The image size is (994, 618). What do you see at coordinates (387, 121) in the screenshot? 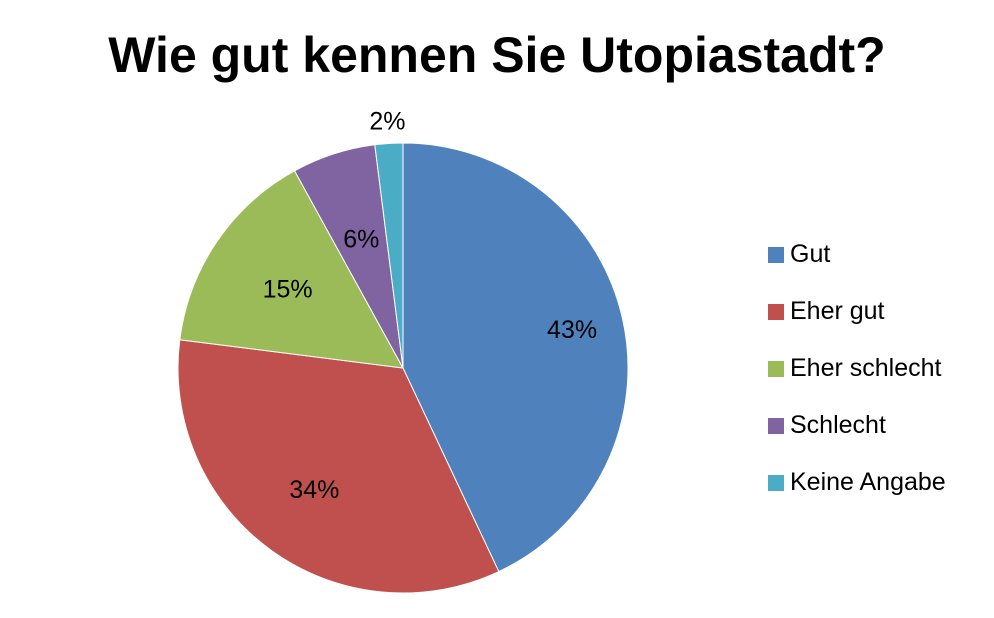
I see `slice-value-label: 2%` at bounding box center [387, 121].